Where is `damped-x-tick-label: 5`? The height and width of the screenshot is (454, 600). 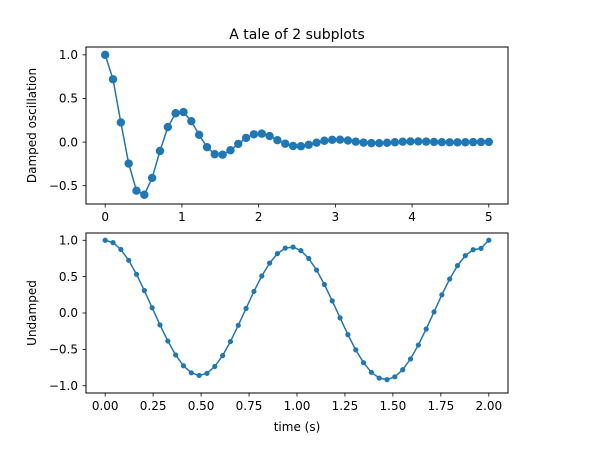 damped-x-tick-label: 5 is located at coordinates (489, 217).